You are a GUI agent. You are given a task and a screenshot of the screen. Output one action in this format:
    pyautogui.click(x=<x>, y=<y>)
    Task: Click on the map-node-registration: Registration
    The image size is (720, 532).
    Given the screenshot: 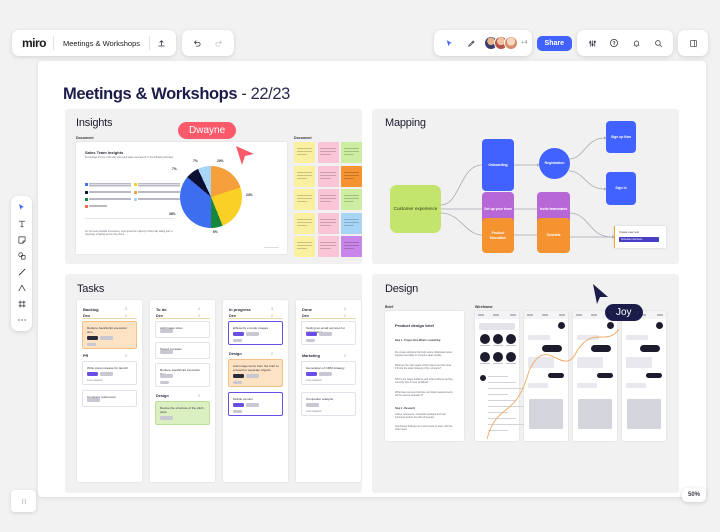 What is the action you would take?
    pyautogui.click(x=554, y=163)
    